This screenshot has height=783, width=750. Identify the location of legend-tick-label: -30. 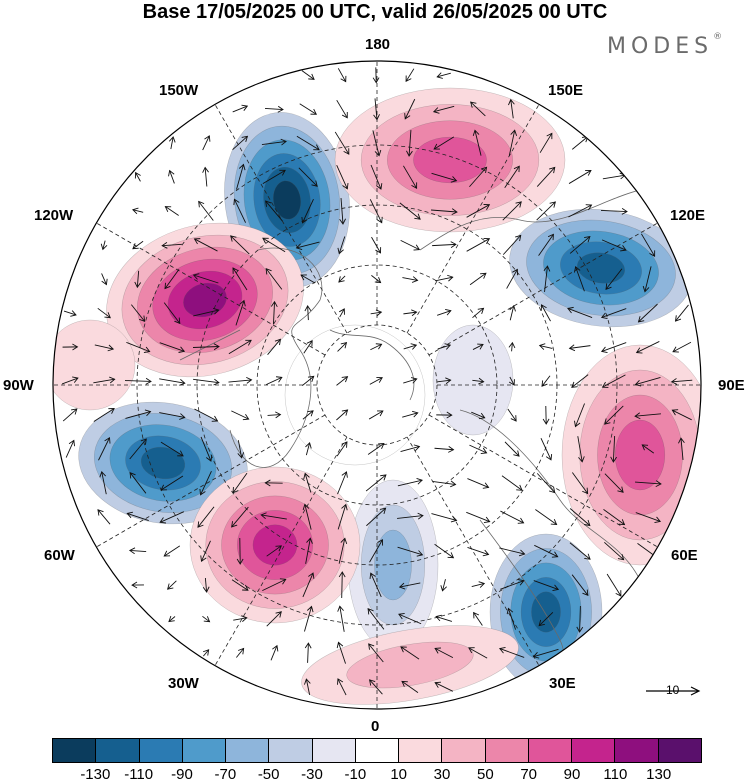
(312, 774).